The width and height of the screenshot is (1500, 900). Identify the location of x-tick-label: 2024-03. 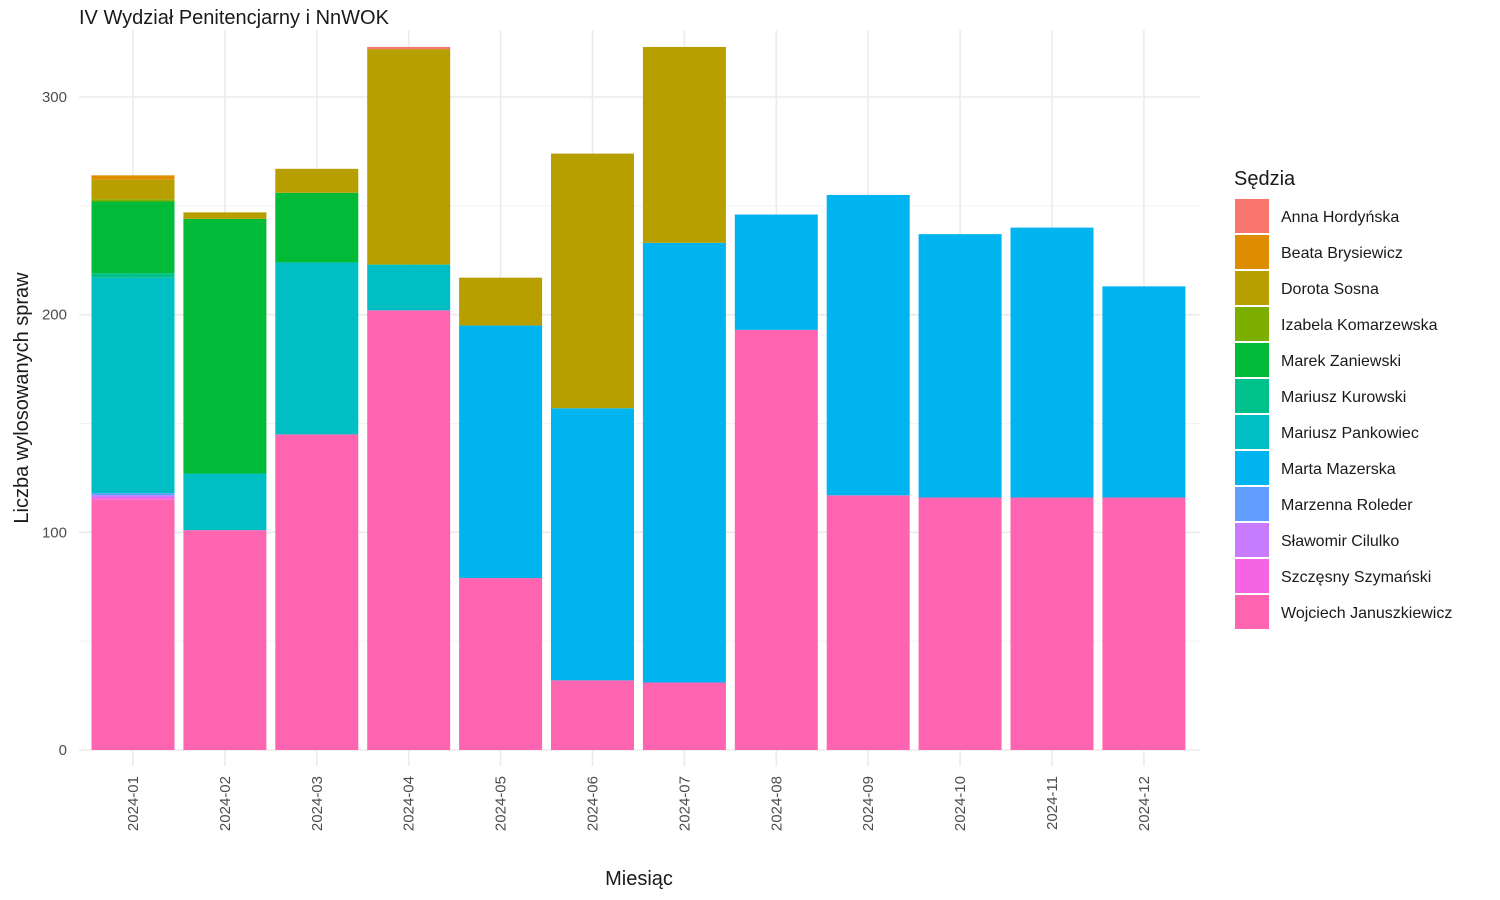
(317, 803).